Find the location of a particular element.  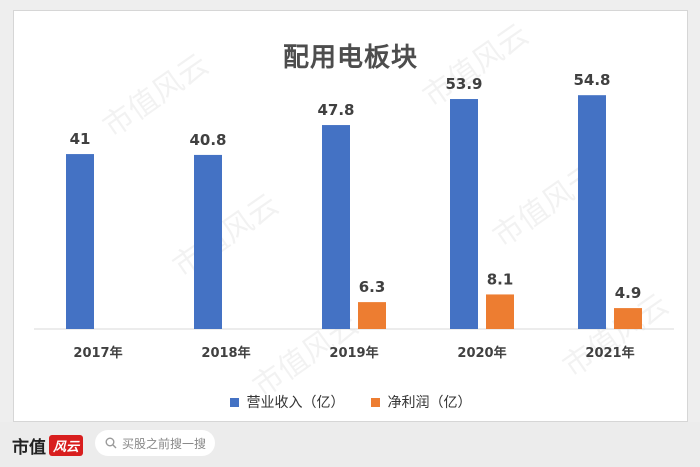

x-tick-label-0: 2017年 is located at coordinates (97, 353).